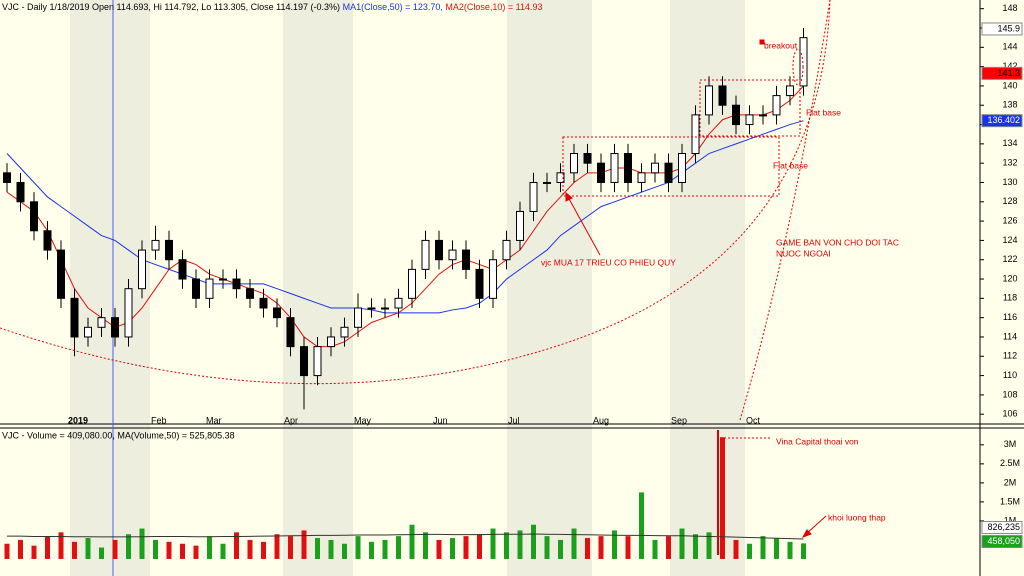 Image resolution: width=1024 pixels, height=576 pixels. What do you see at coordinates (1002, 288) in the screenshot?
I see `axis-area` at bounding box center [1002, 288].